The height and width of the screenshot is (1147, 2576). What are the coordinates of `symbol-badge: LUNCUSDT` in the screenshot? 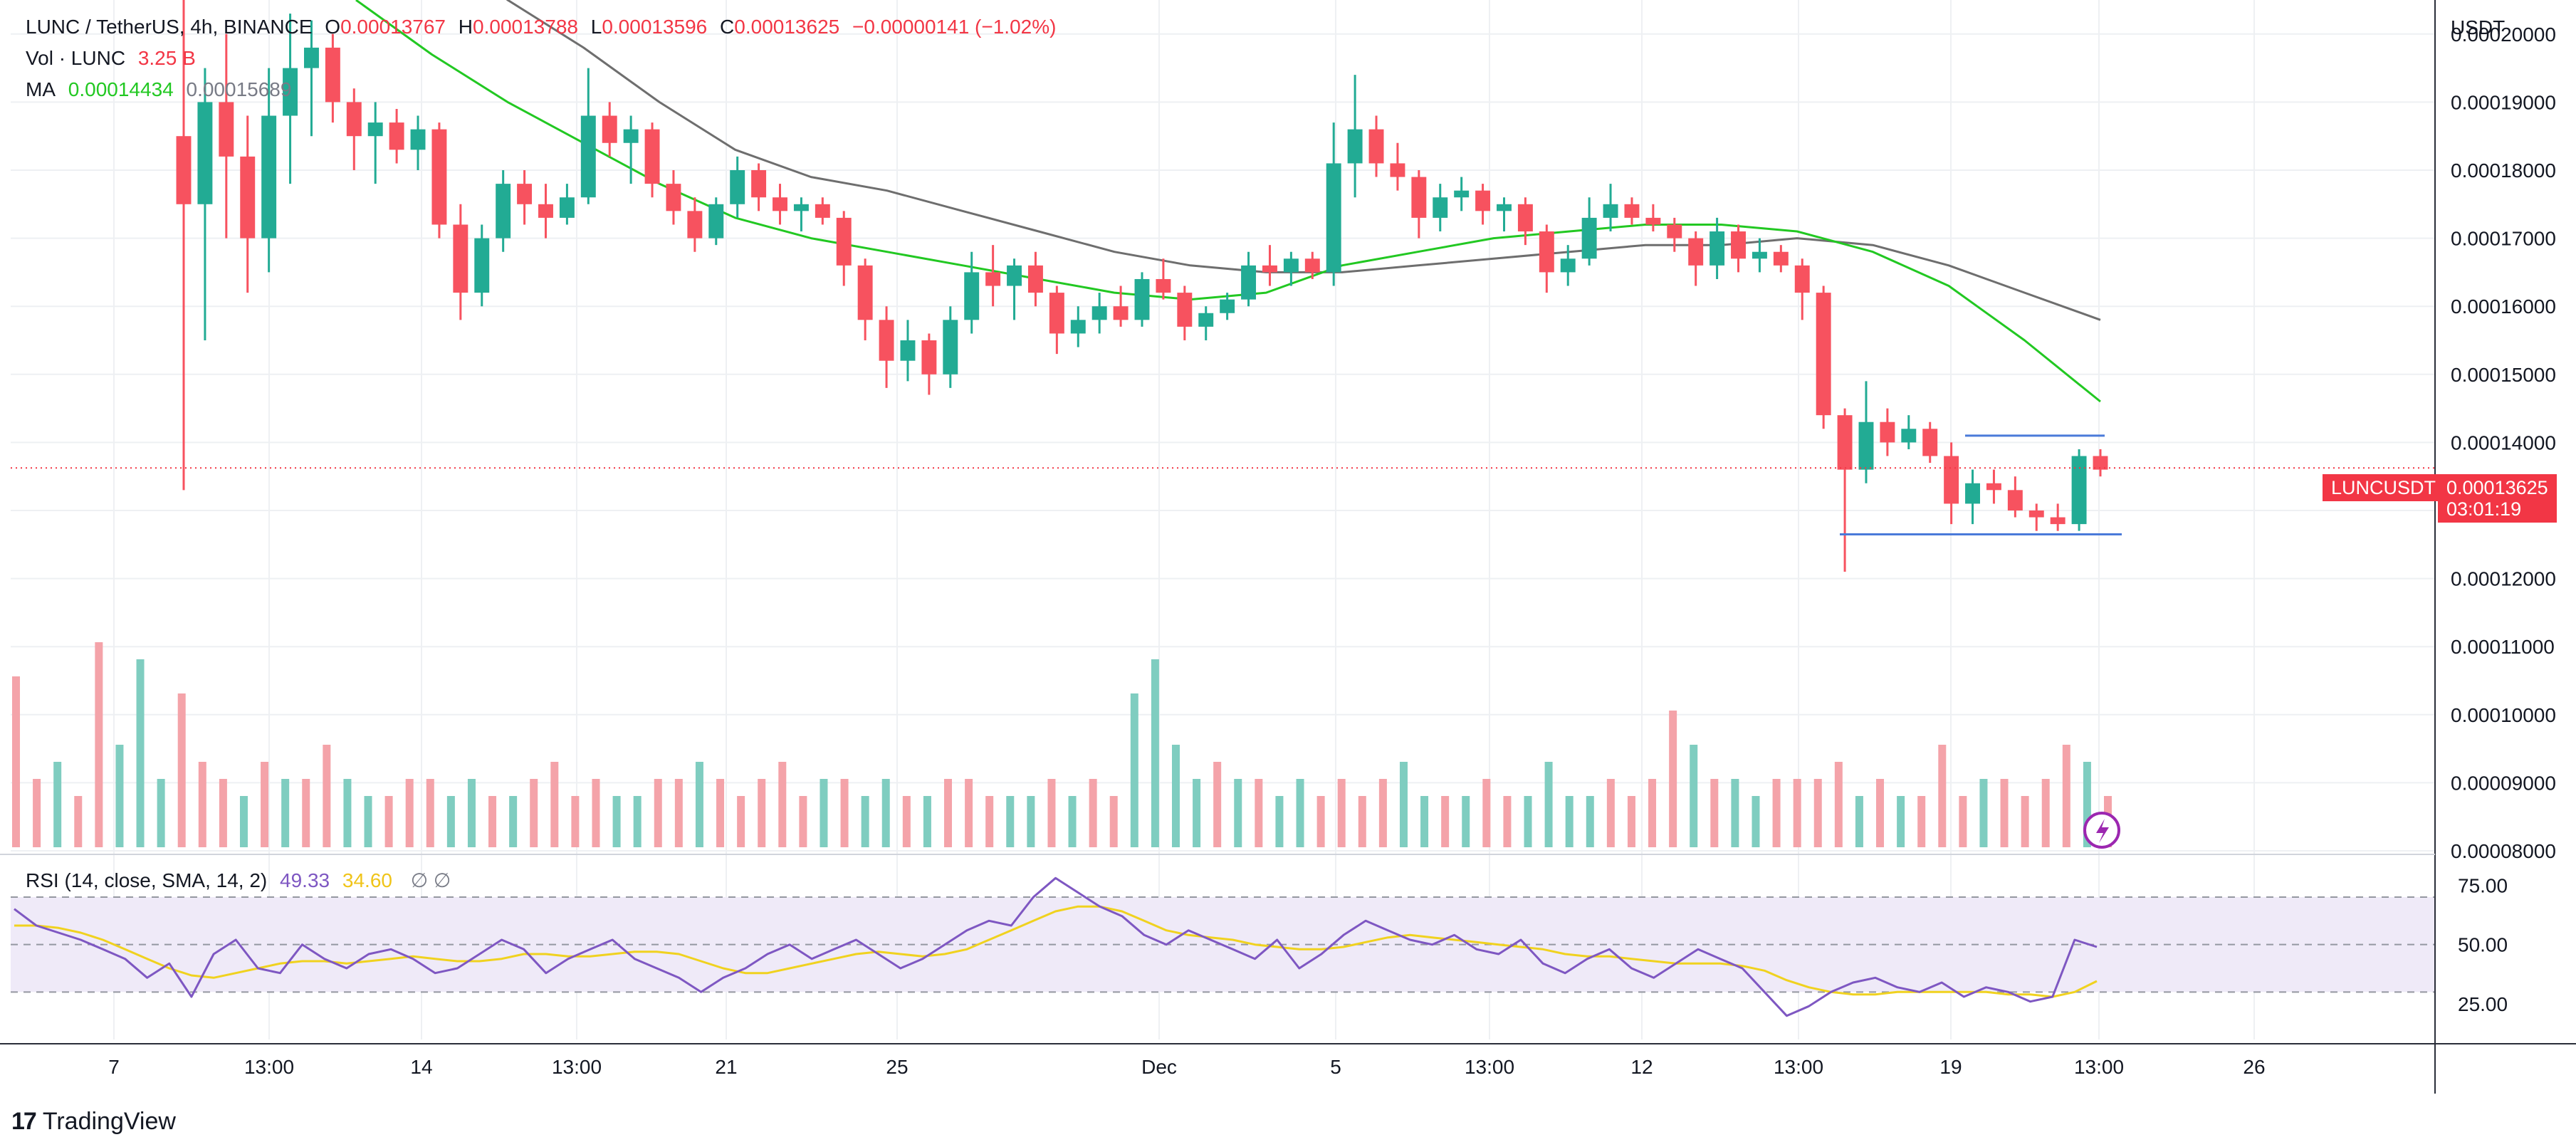 It's located at (2384, 487).